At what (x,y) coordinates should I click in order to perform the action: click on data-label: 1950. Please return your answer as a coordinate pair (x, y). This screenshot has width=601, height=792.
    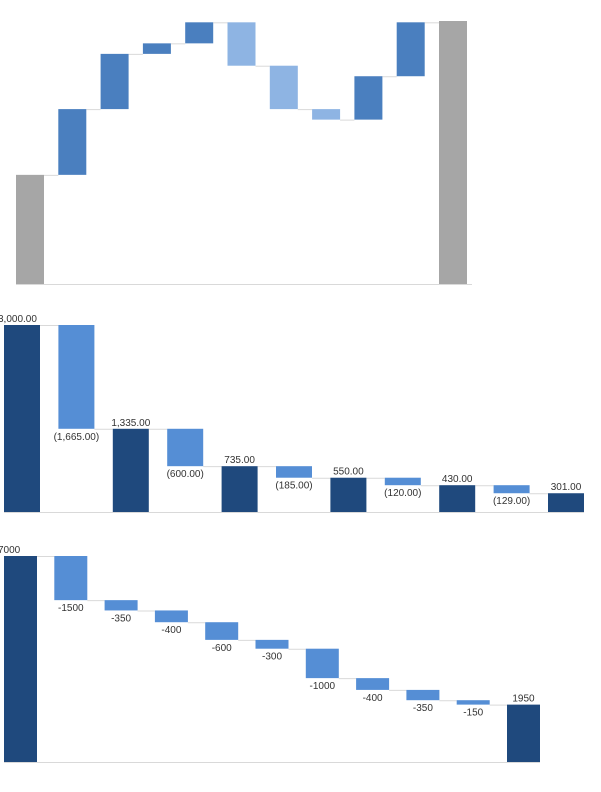
    Looking at the image, I should click on (523, 699).